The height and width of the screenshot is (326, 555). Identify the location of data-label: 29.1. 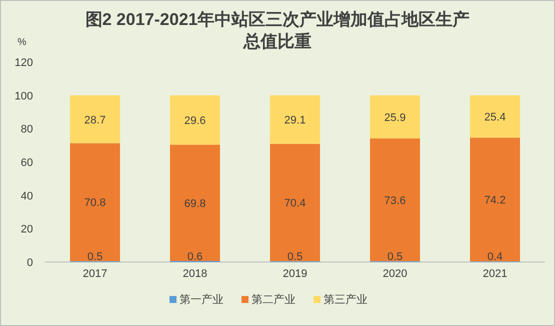
(295, 120).